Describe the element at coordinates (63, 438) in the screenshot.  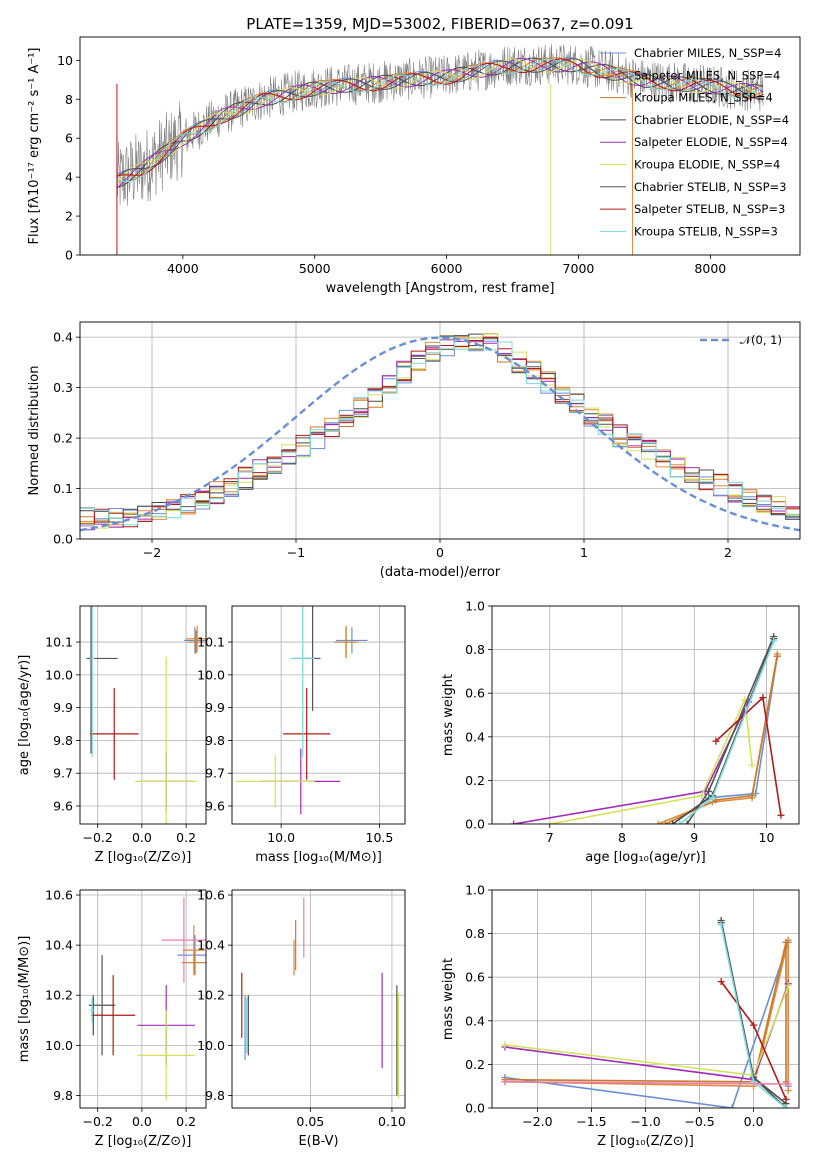
I see `residuals-y-tick-label: 0.2` at that location.